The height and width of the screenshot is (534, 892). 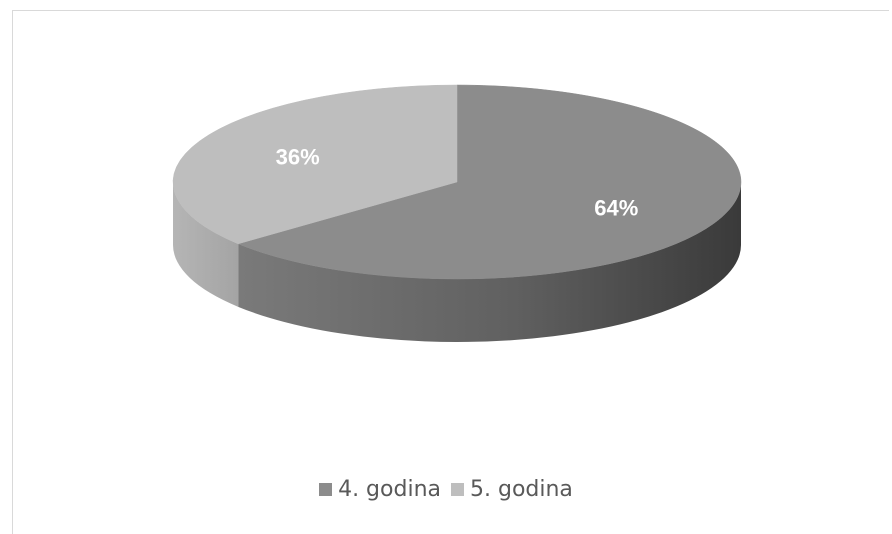 I want to click on legend-item-5-godina: 5. godina, so click(x=512, y=489).